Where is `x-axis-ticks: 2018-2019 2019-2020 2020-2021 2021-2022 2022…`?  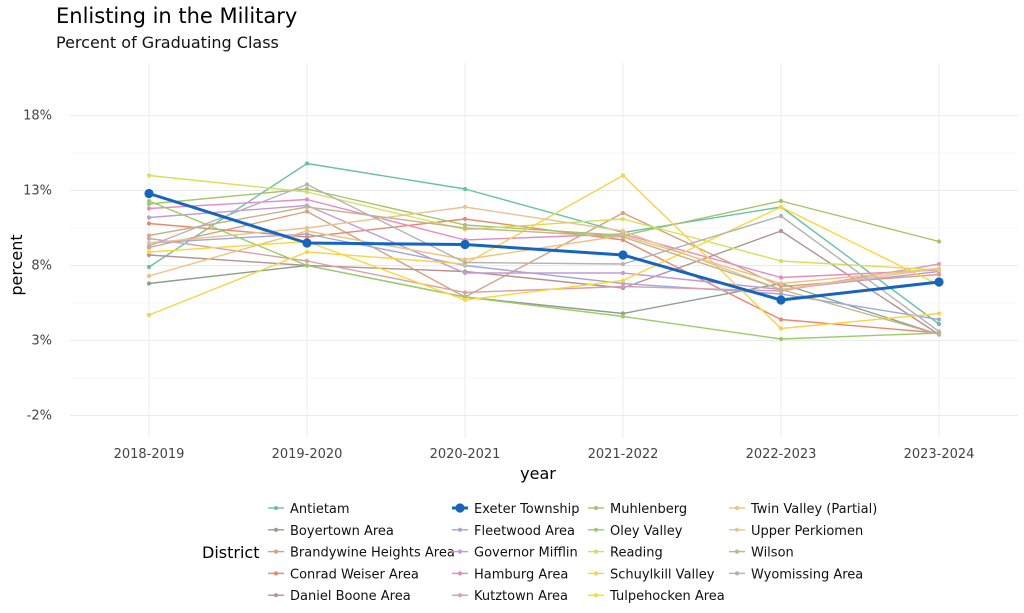 x-axis-ticks: 2018-2019 2019-2020 2020-2021 2021-2022 2022… is located at coordinates (544, 454).